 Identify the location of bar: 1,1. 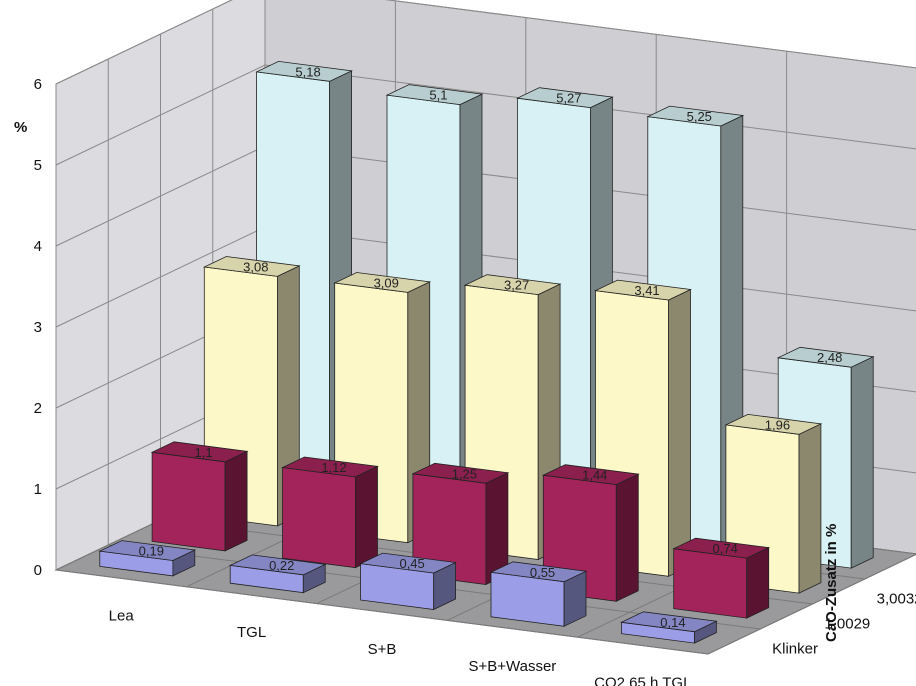
(199, 496).